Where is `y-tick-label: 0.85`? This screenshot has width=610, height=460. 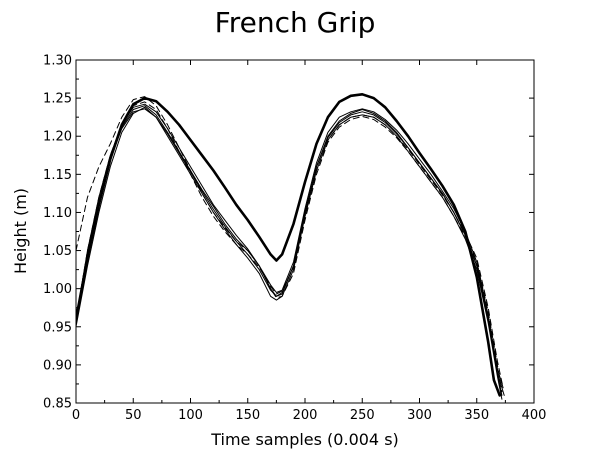
y-tick-label: 0.85 is located at coordinates (57, 404).